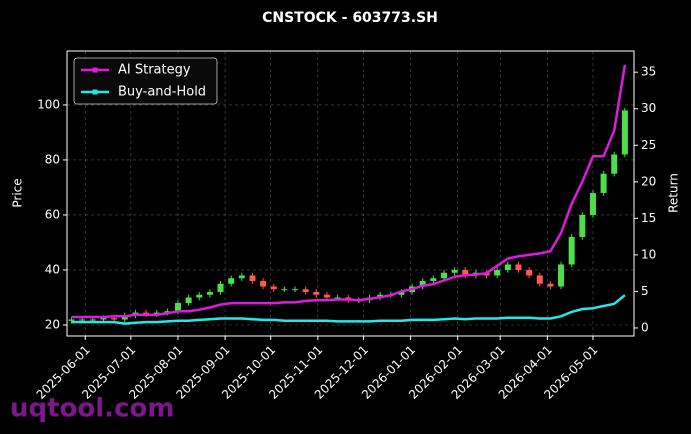 Image resolution: width=691 pixels, height=434 pixels. Describe the element at coordinates (348, 309) in the screenshot. I see `series-line` at that location.